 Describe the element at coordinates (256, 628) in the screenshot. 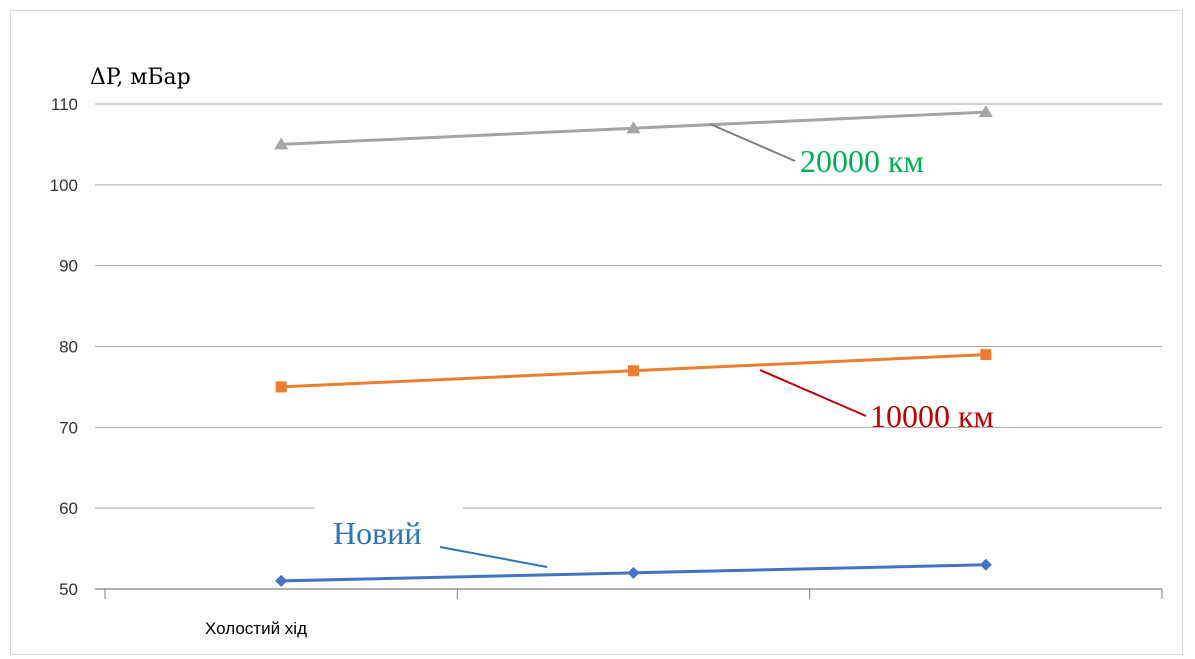

I see `x-category-label-0: Холостий хід` at that location.